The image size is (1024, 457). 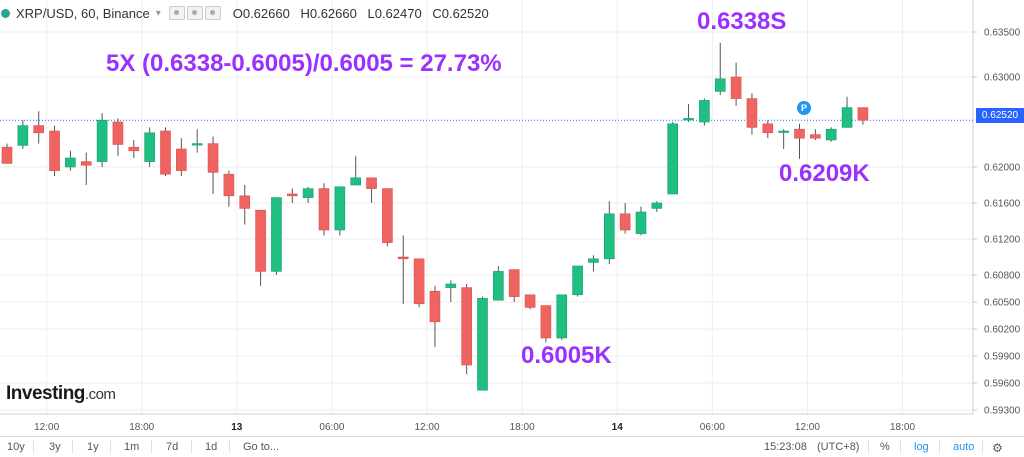 What do you see at coordinates (742, 21) in the screenshot?
I see `annotation-high: 0.6338S` at bounding box center [742, 21].